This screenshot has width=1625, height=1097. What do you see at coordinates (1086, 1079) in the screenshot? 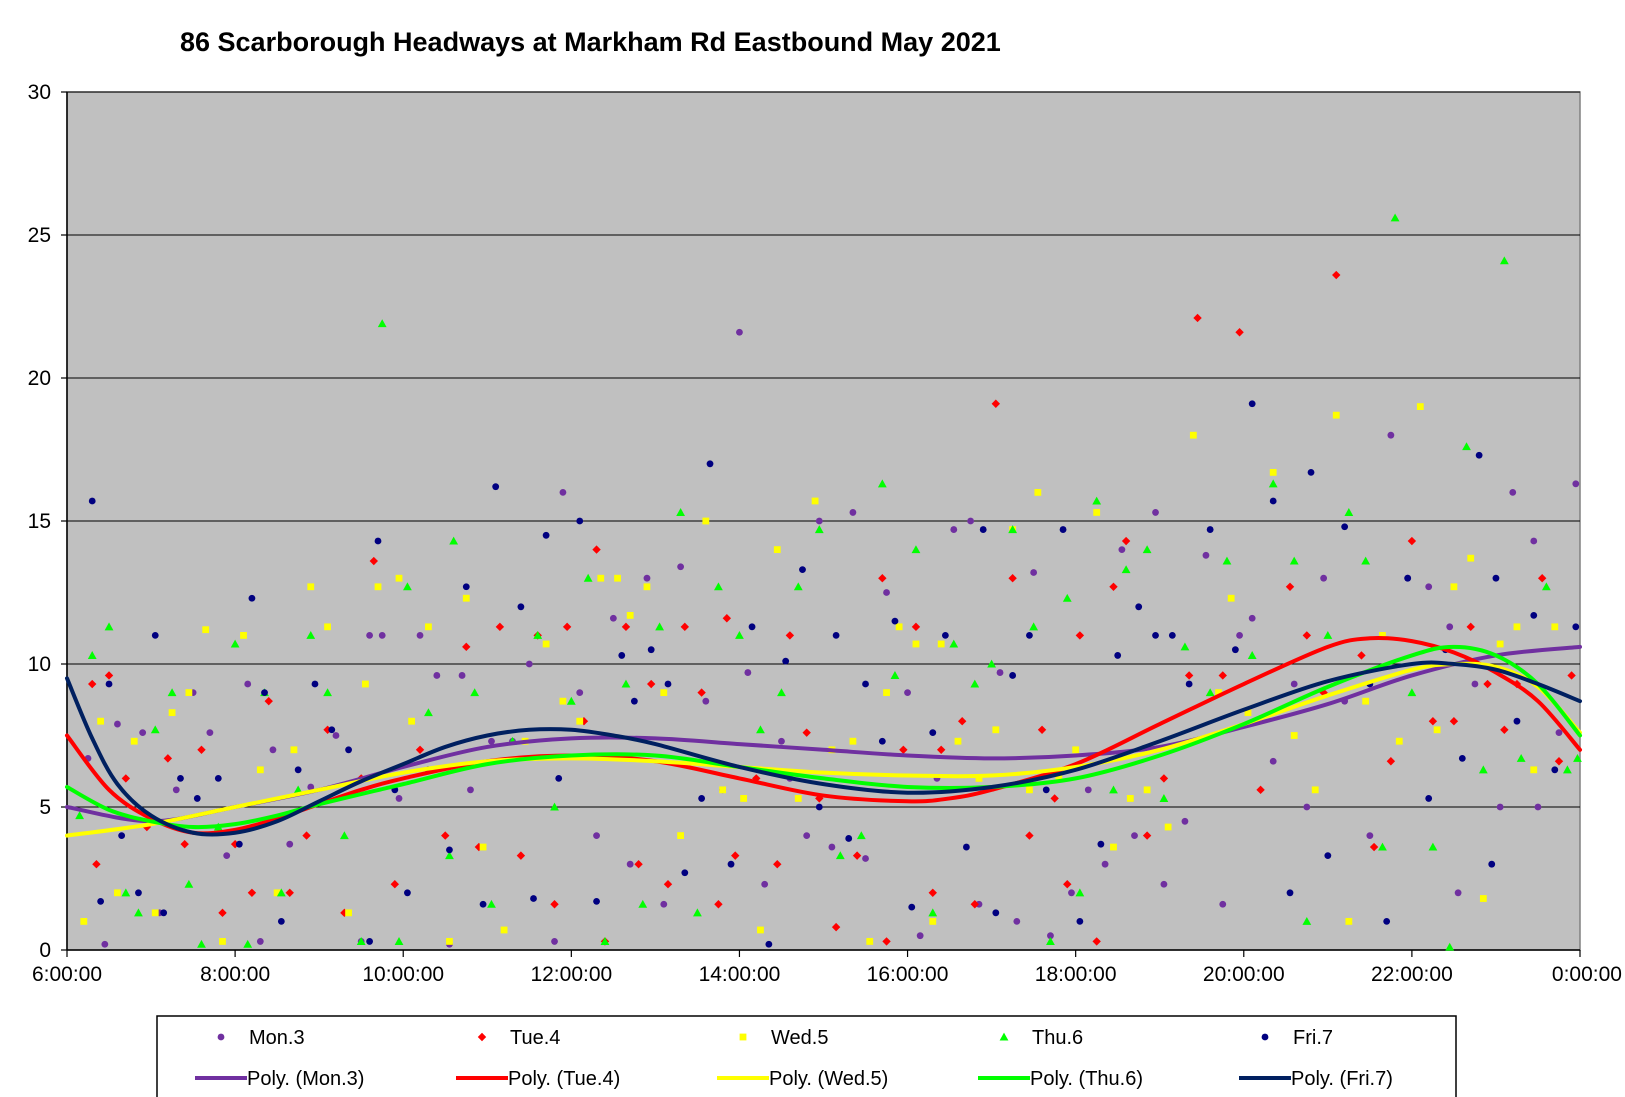
I see `legend-label-poly-thu-6: Poly. (Thu.6)` at bounding box center [1086, 1079].